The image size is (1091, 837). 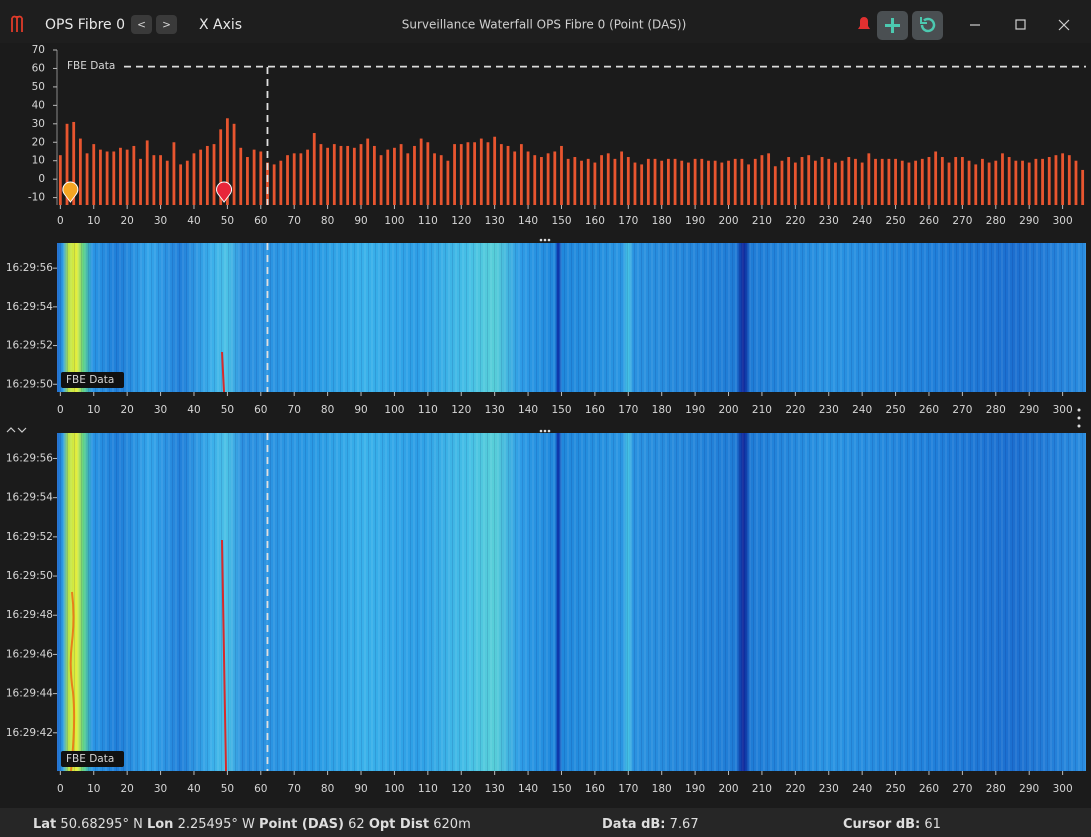 I want to click on x-tick-label: 150, so click(x=561, y=221).